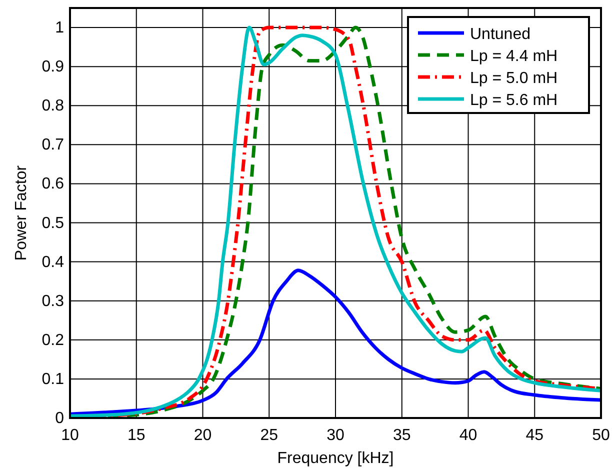 This screenshot has height=471, width=612. Describe the element at coordinates (468, 435) in the screenshot. I see `x-tick-label: 40` at that location.